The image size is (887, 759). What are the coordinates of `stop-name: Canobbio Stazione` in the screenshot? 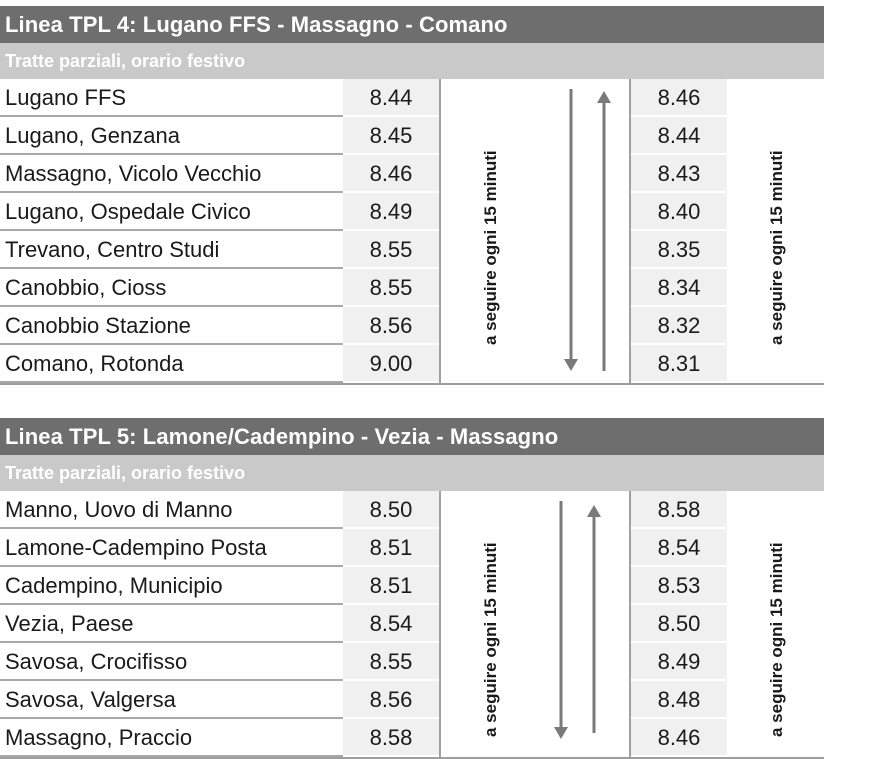 It's located at (171, 326).